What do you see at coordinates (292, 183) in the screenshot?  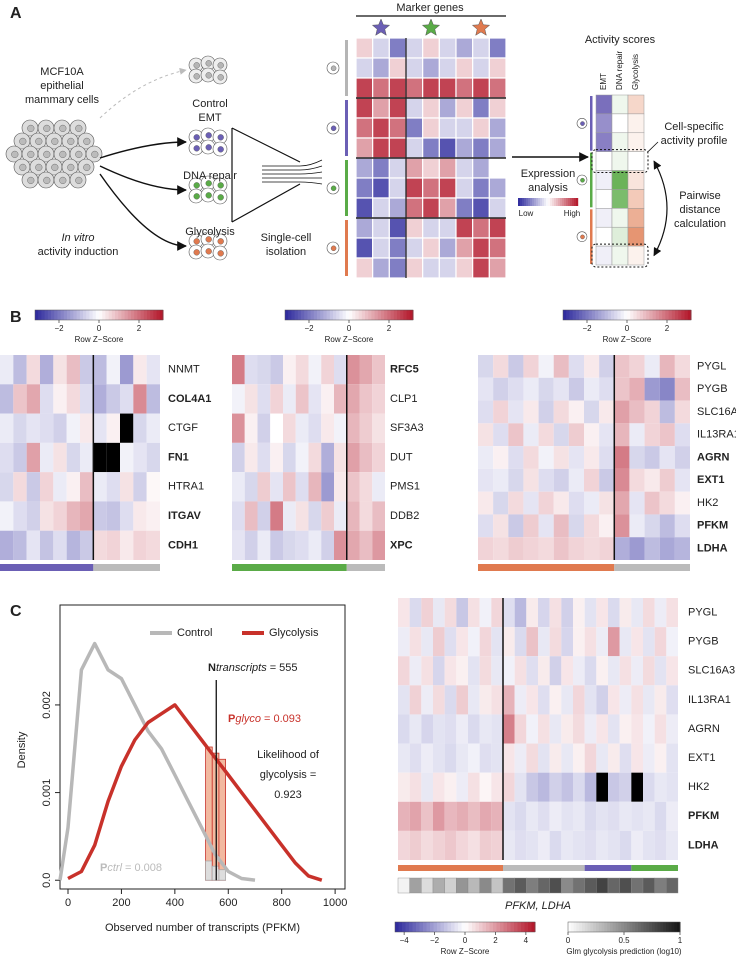 I see `funnel-line` at bounding box center [292, 183].